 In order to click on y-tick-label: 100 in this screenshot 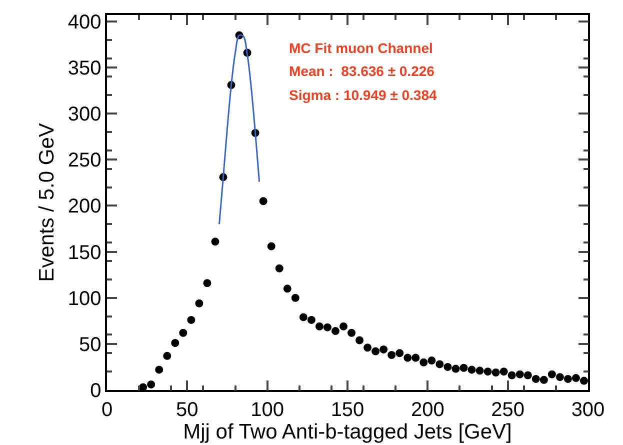, I will do `click(85, 299)`.